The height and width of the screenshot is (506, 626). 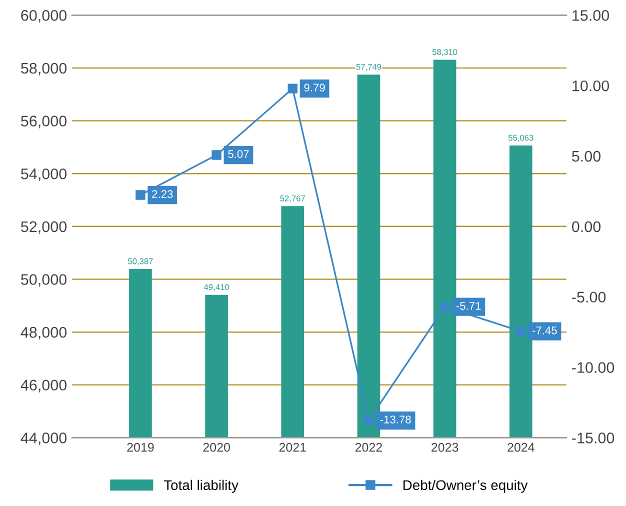 What do you see at coordinates (521, 447) in the screenshot?
I see `x-tick-label: 2024` at bounding box center [521, 447].